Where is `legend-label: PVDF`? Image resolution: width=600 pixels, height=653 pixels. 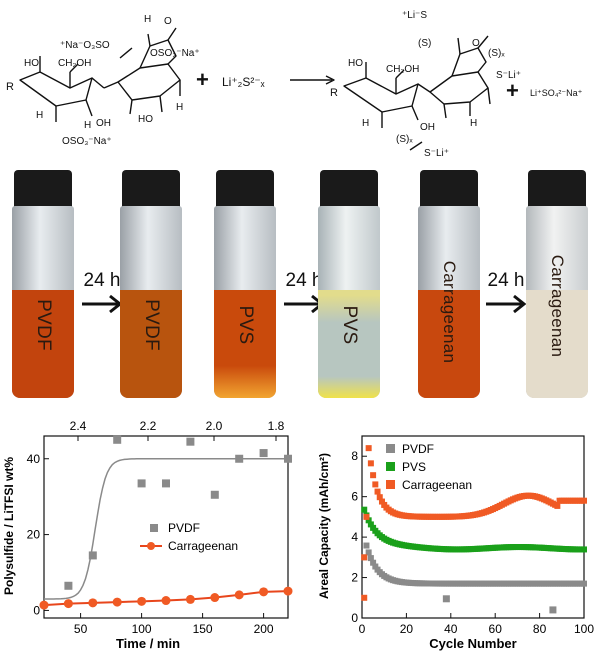
legend-label: PVDF is located at coordinates (418, 449).